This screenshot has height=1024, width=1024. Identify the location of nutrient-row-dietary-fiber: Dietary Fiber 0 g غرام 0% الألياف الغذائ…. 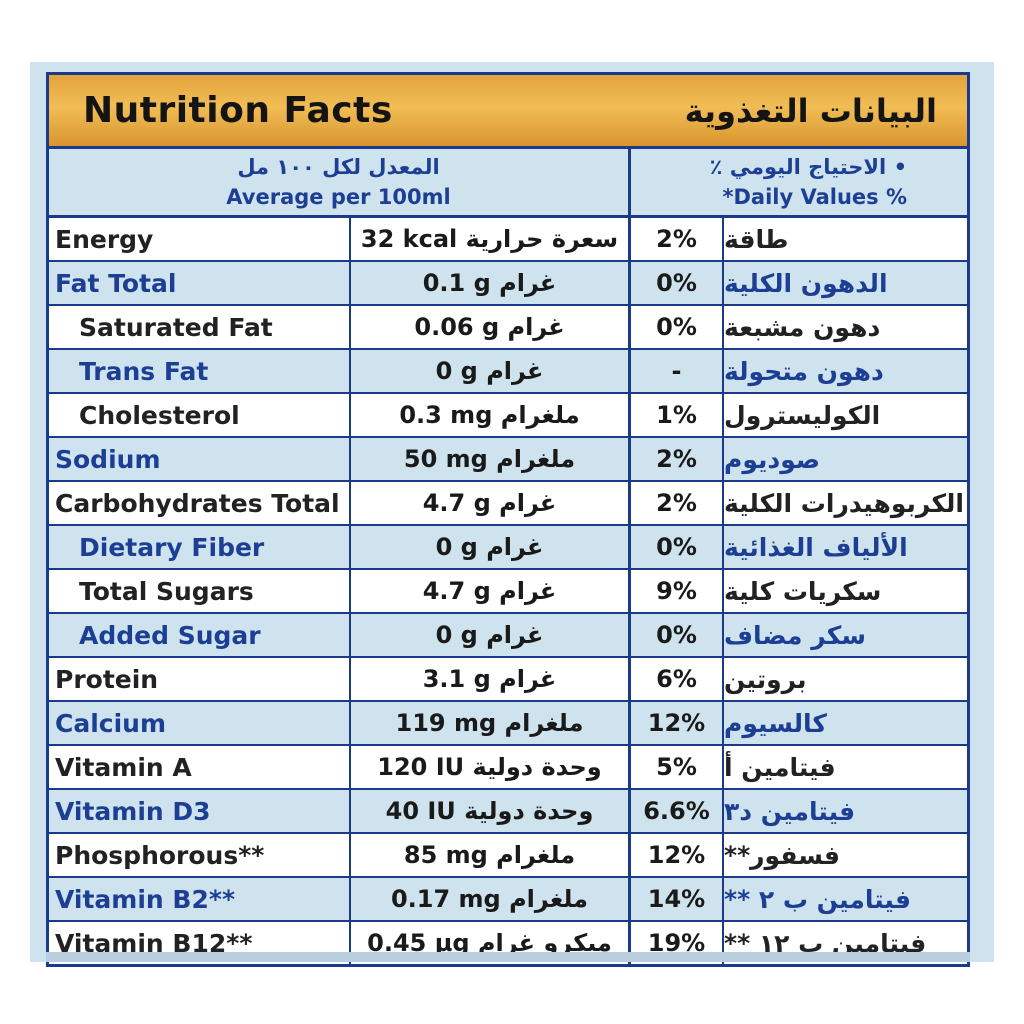
(508, 548).